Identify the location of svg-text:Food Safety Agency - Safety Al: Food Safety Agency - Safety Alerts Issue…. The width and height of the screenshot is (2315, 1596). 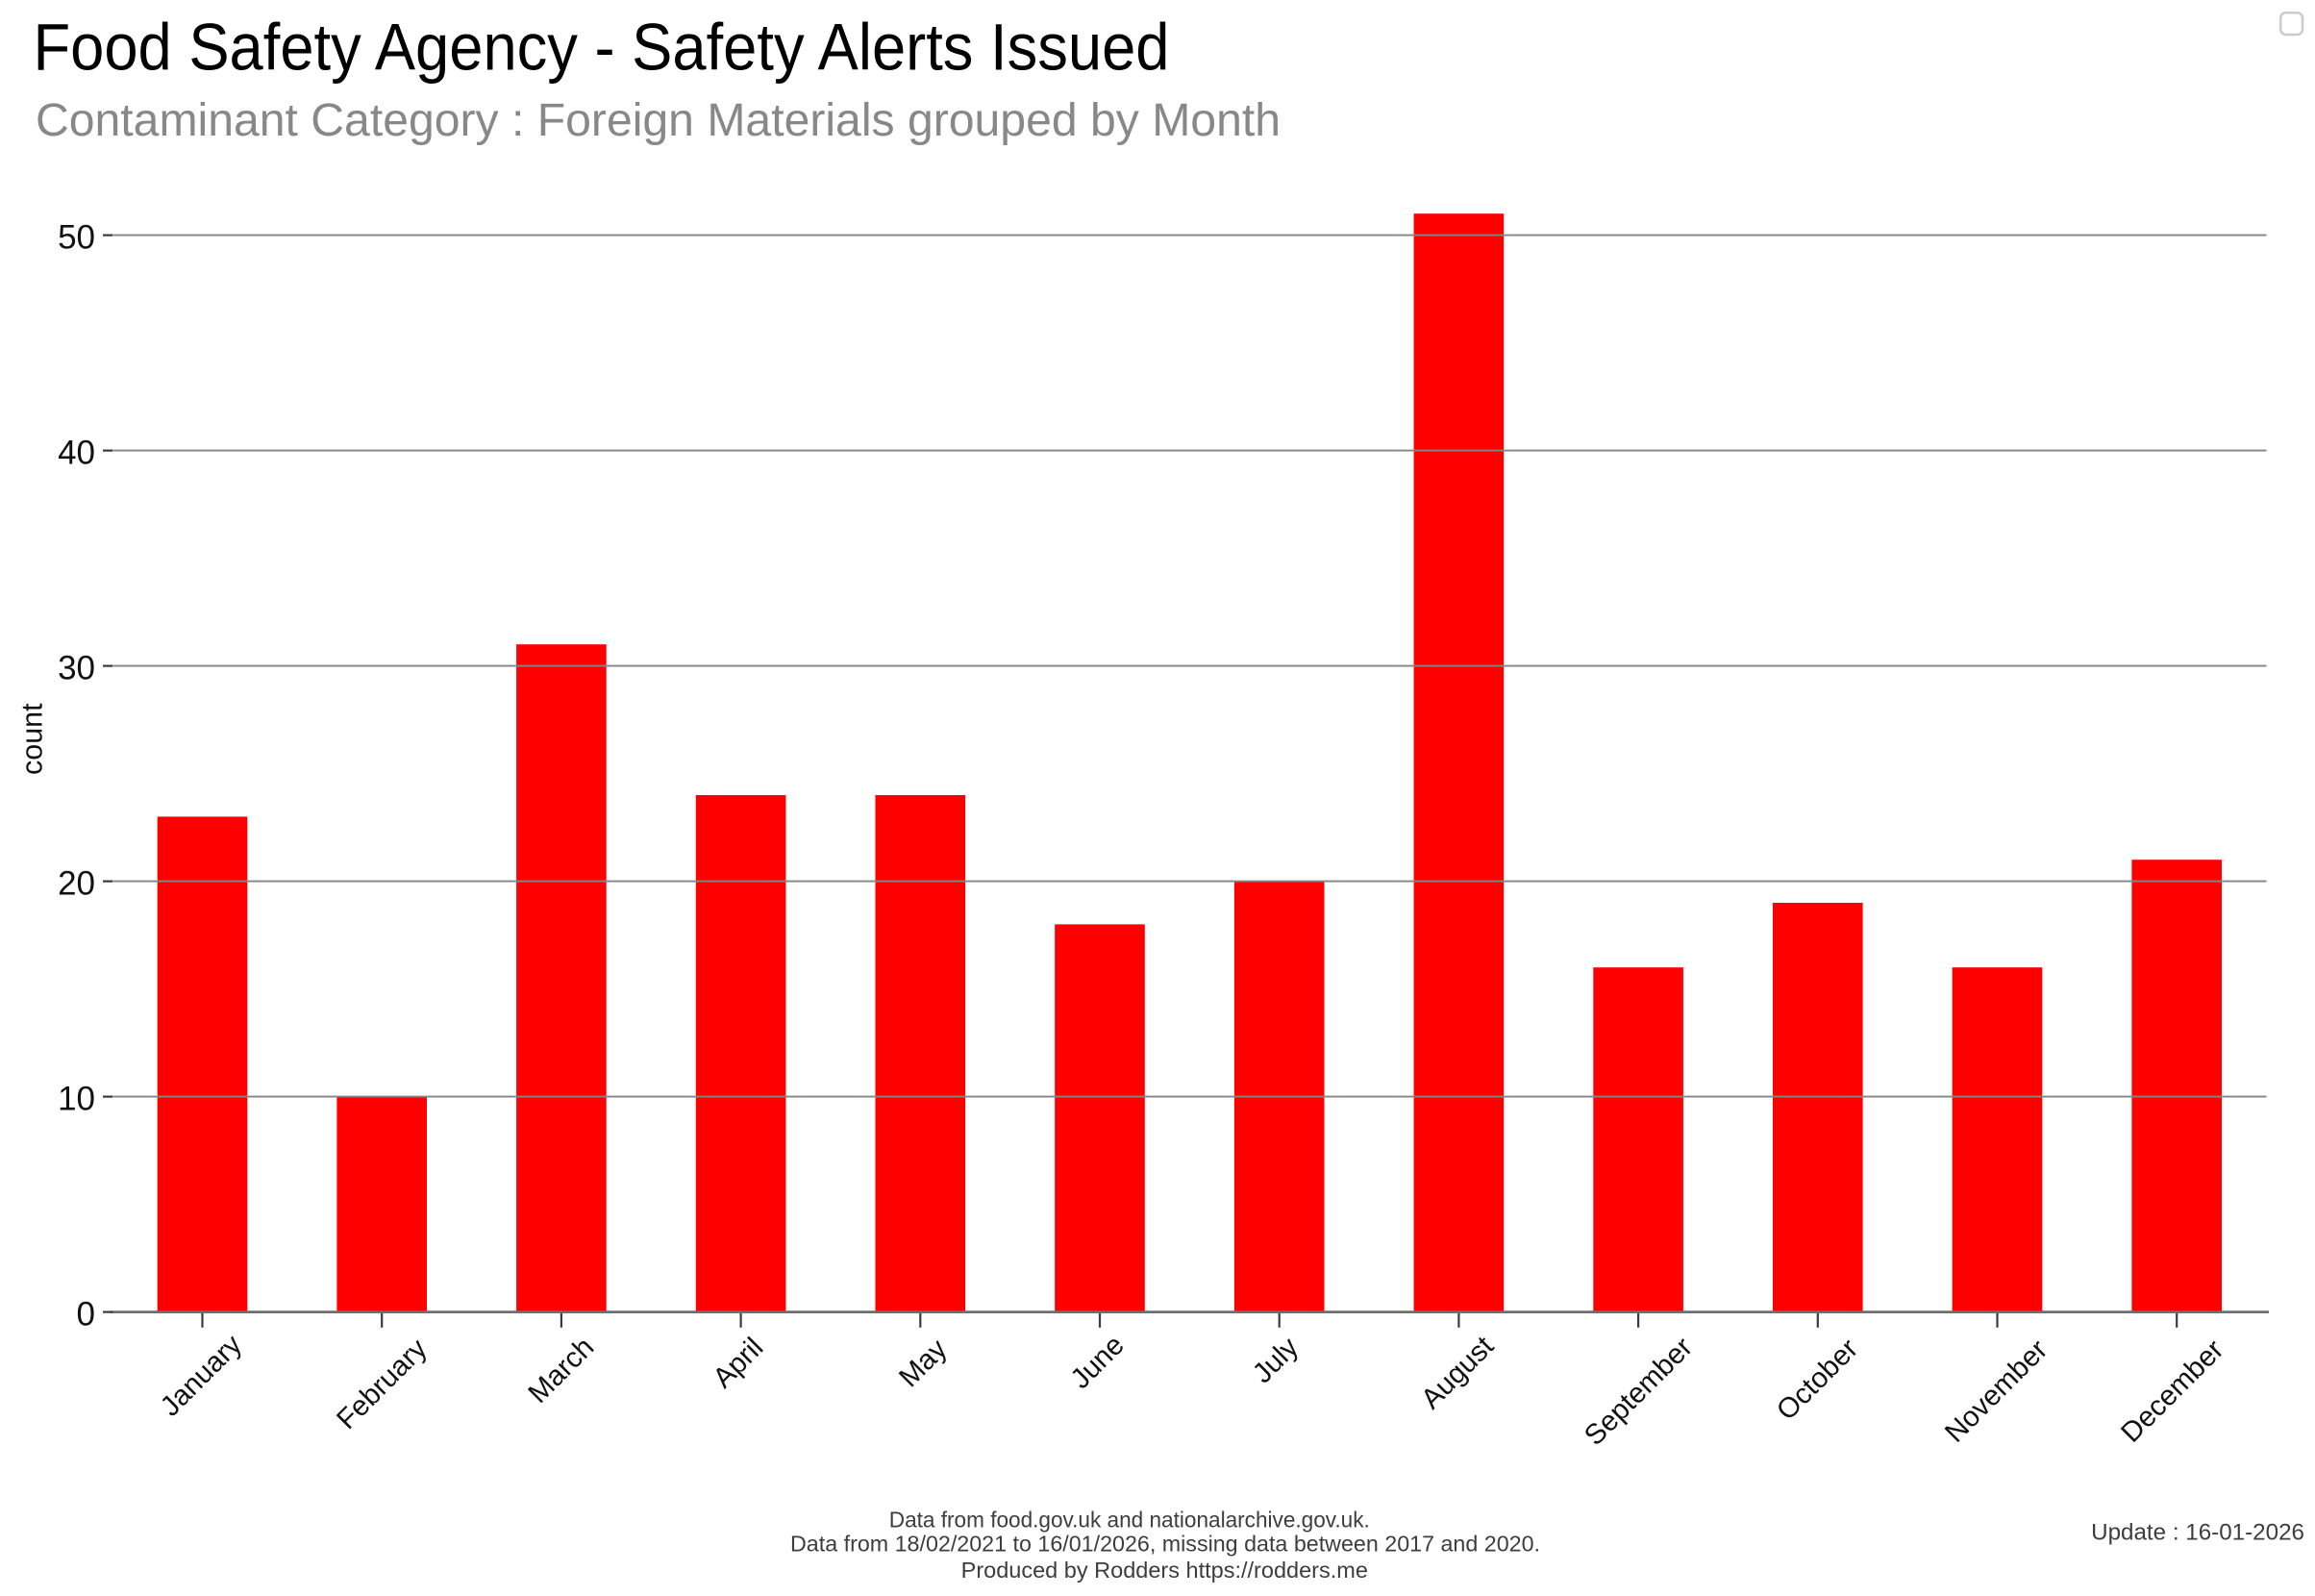
(602, 47).